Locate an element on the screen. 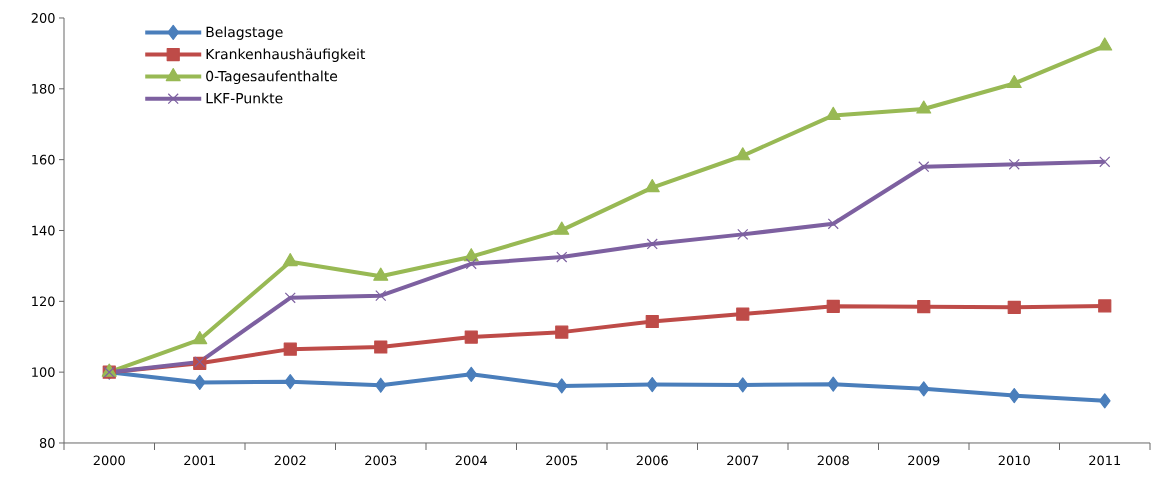  x-tick-label: 2004 is located at coordinates (471, 460).